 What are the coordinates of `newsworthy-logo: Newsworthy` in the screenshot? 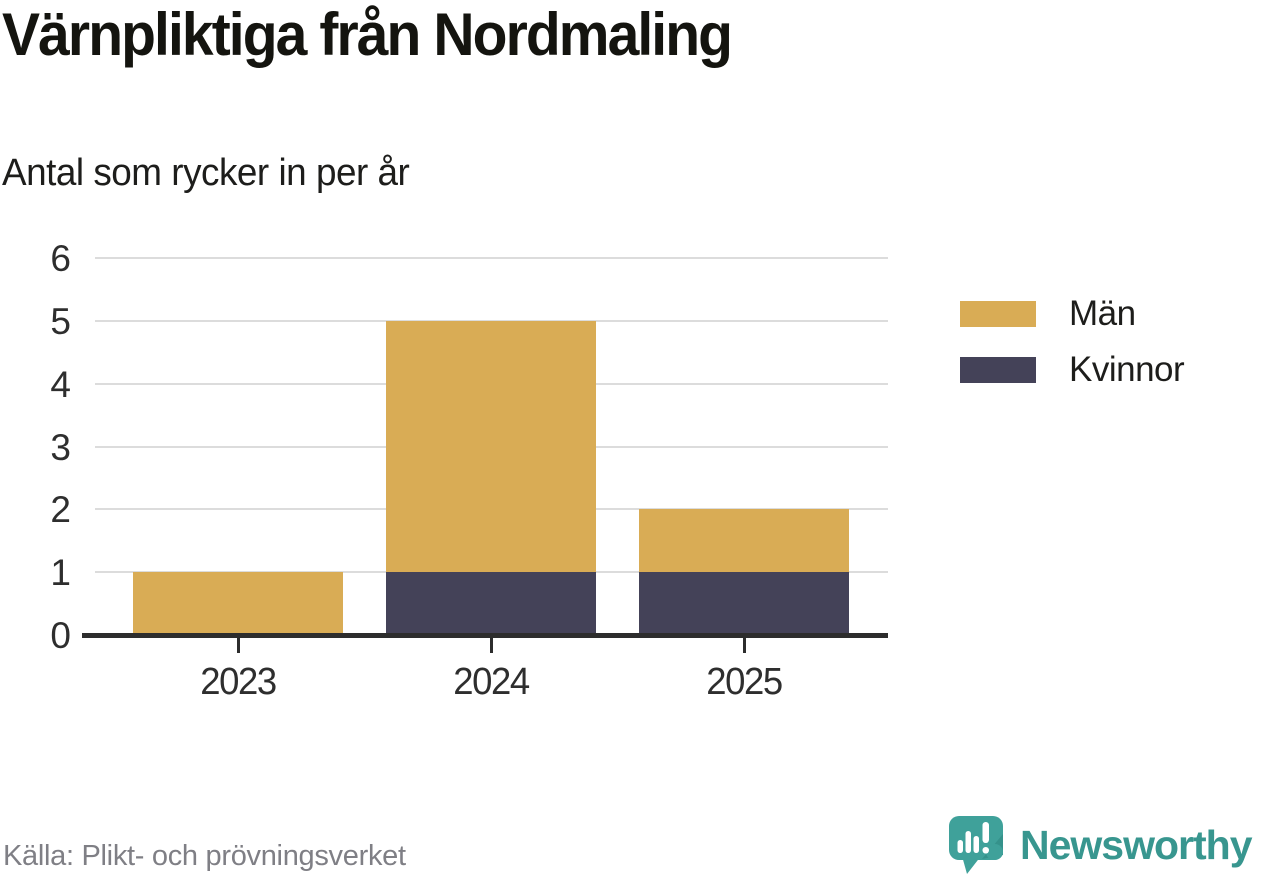 It's located at (1099, 845).